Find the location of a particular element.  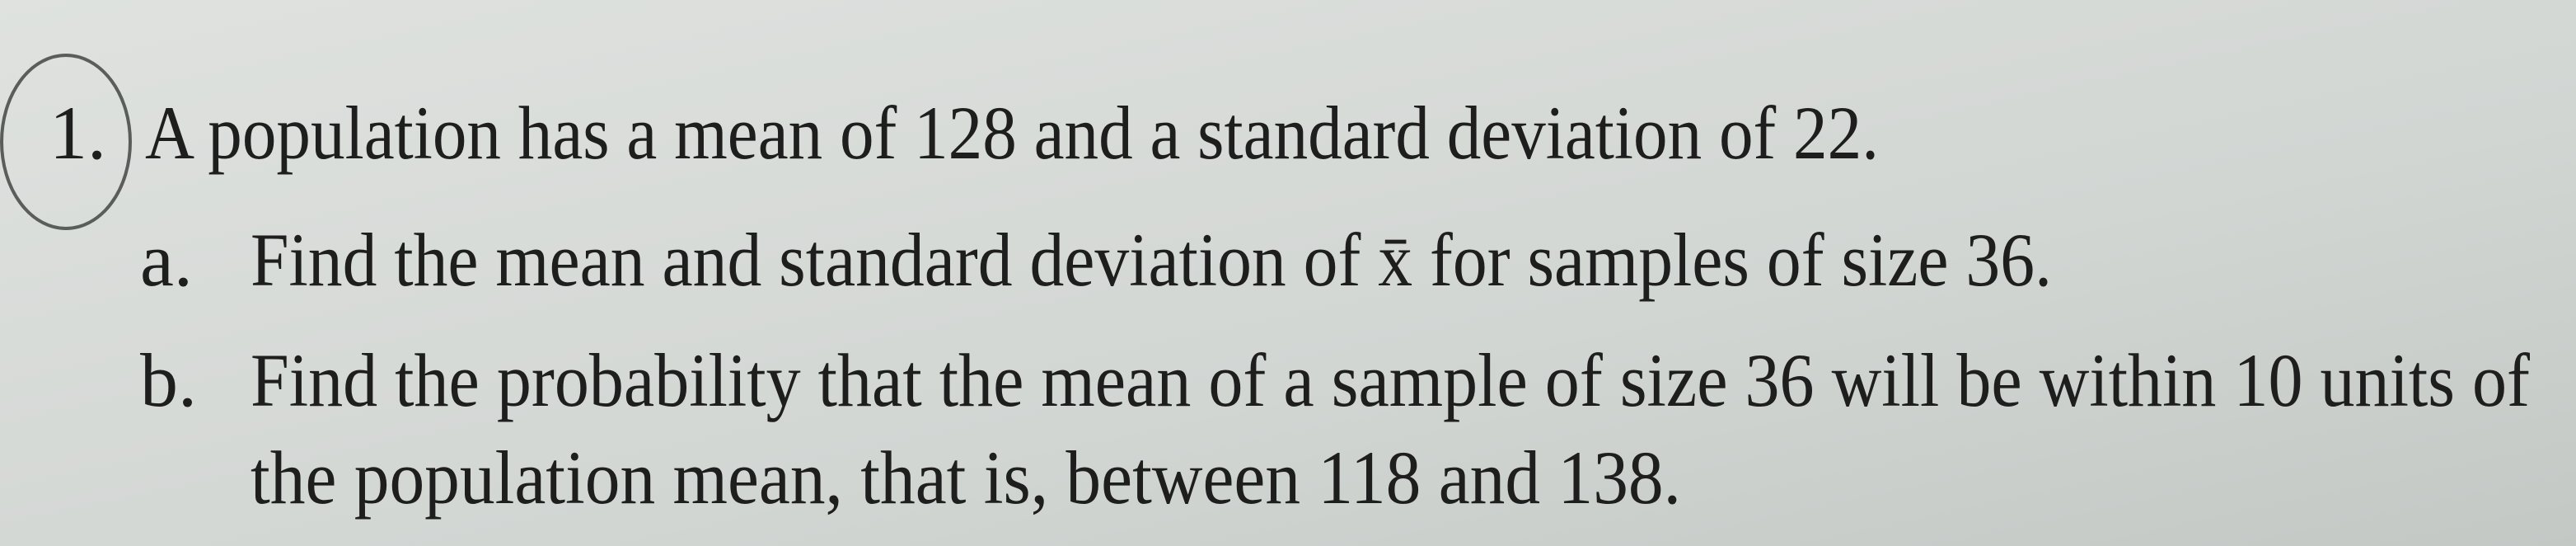

question-number: 1. is located at coordinates (77, 133).